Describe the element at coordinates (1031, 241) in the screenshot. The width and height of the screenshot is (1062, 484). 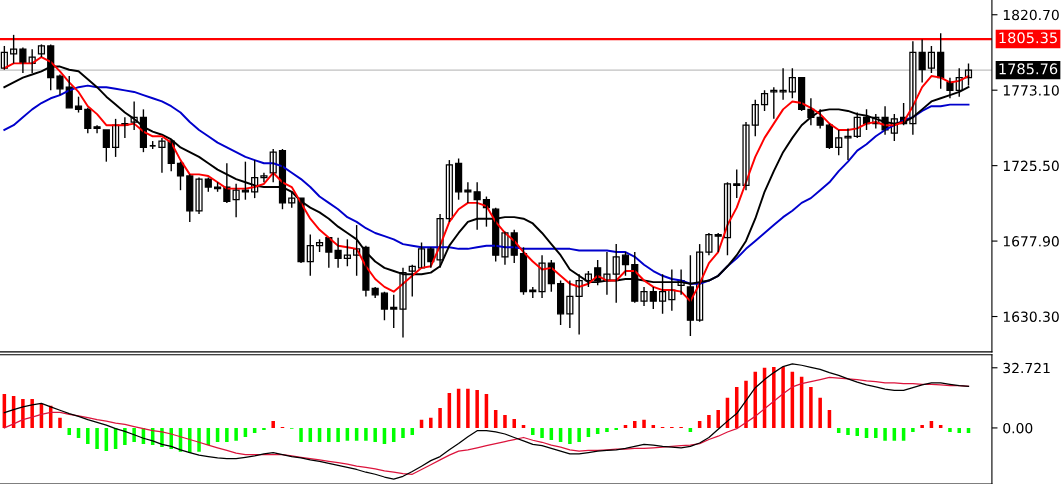
I see `y-tick-label: 1677.90` at that location.